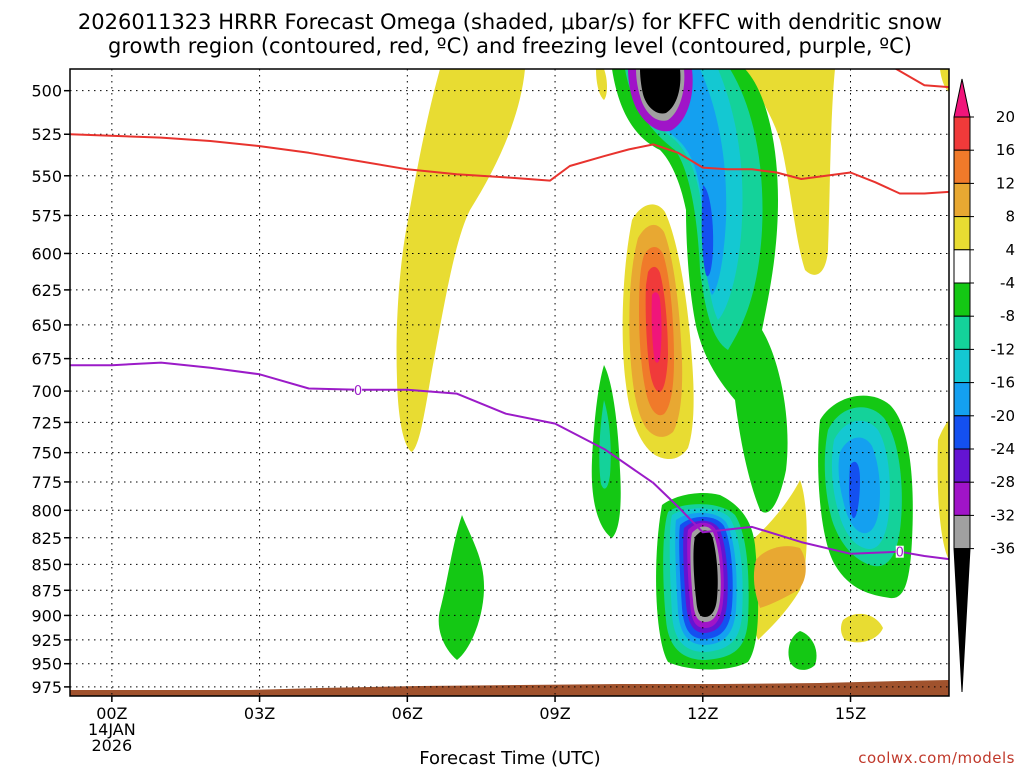  What do you see at coordinates (1003, 383) in the screenshot?
I see `colorbar-label-8: -16` at bounding box center [1003, 383].